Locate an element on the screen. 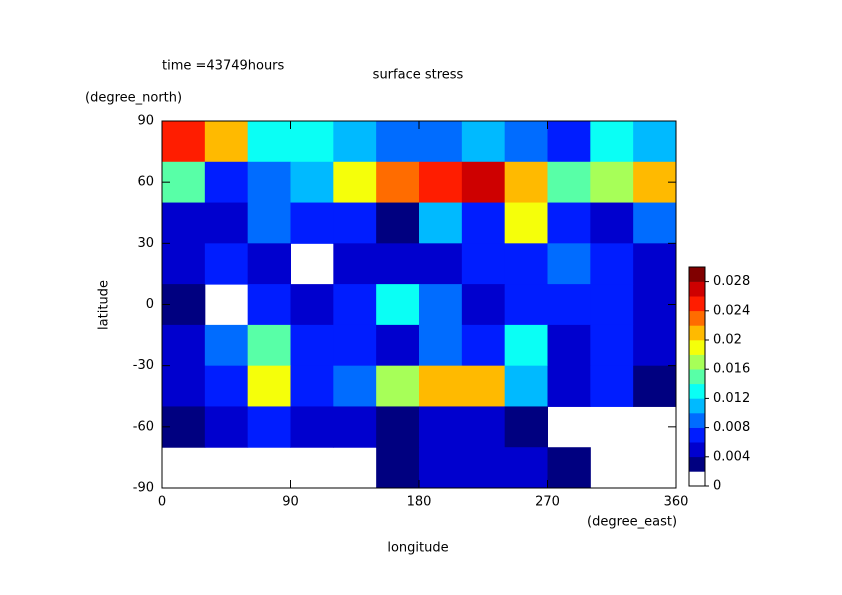  colorbar-tick-label: 0.004 is located at coordinates (731, 456).